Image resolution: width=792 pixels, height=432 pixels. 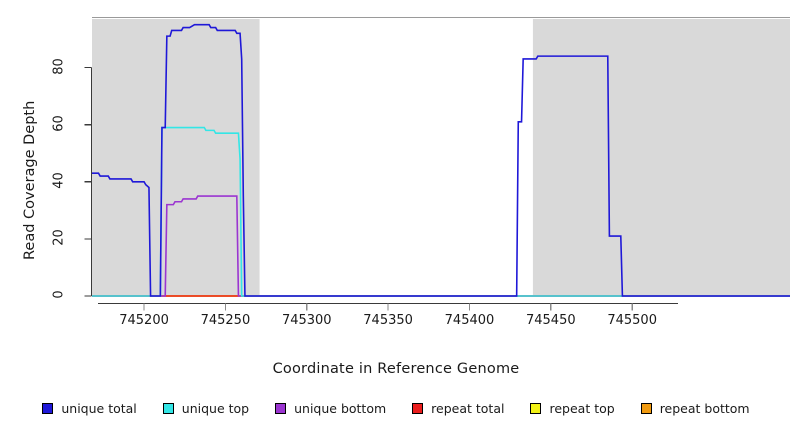 I want to click on legend-label: unique top, so click(x=215, y=408).